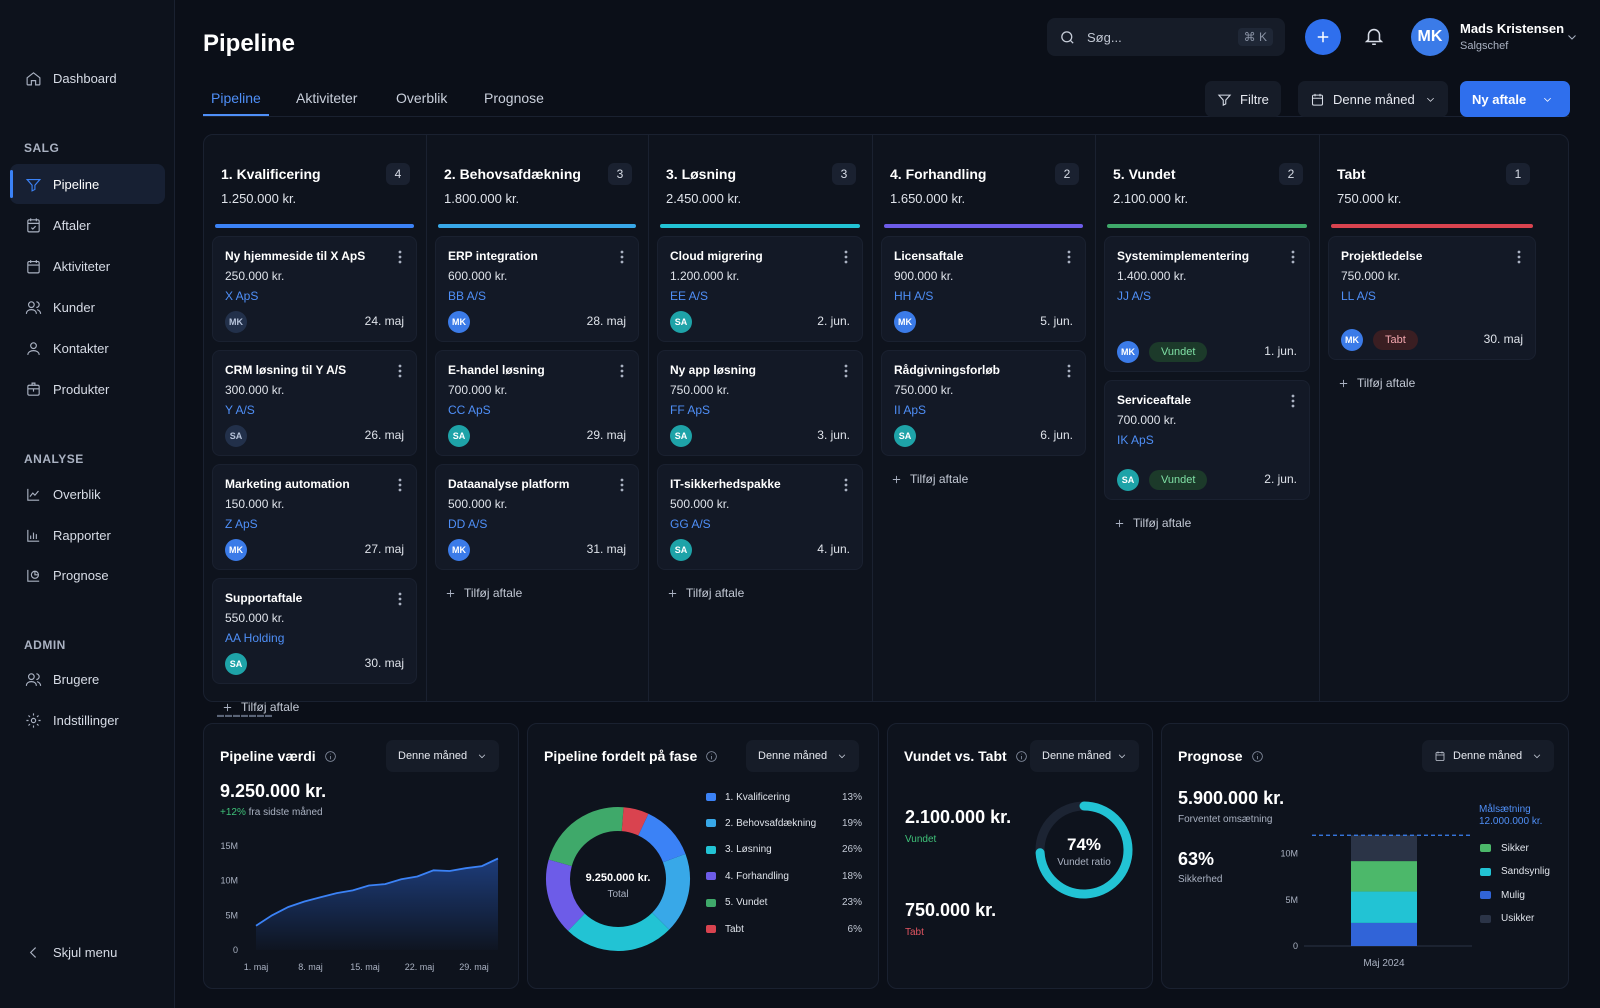 This screenshot has height=1008, width=1600. Describe the element at coordinates (690, 410) in the screenshot. I see `deal-company-link: FF ApS` at that location.